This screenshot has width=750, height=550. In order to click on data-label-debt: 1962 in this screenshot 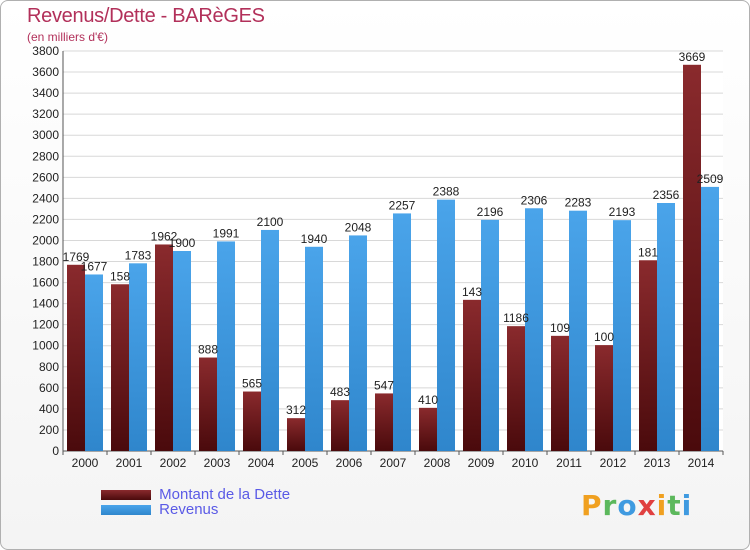, I will do `click(164, 236)`.